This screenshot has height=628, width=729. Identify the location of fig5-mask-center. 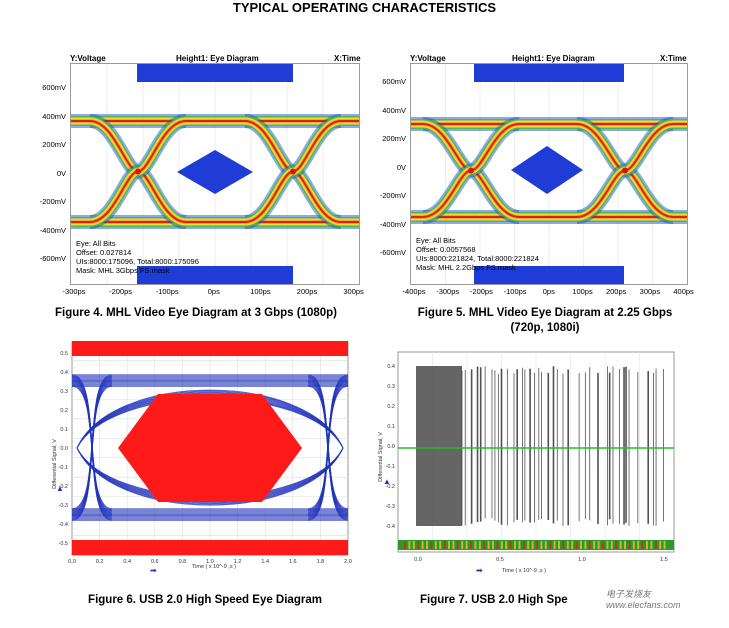
(547, 170).